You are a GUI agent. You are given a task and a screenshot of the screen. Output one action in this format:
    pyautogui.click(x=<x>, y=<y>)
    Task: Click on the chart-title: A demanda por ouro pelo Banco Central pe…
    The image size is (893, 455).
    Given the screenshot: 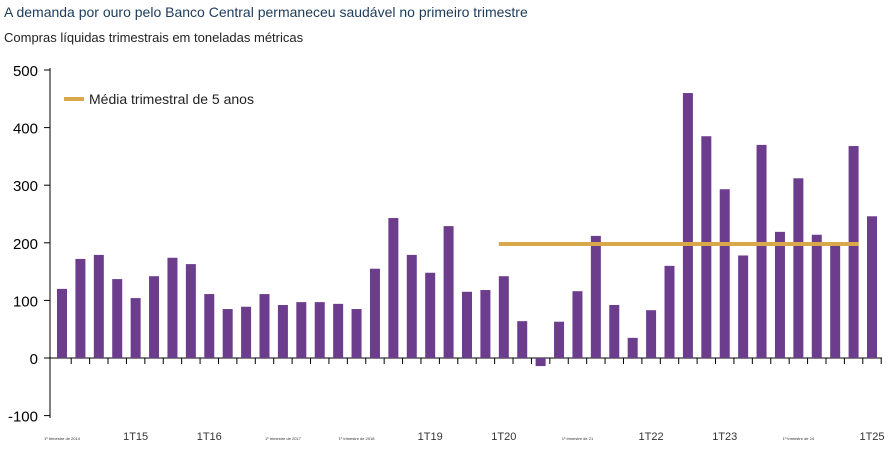 What is the action you would take?
    pyautogui.click(x=266, y=12)
    